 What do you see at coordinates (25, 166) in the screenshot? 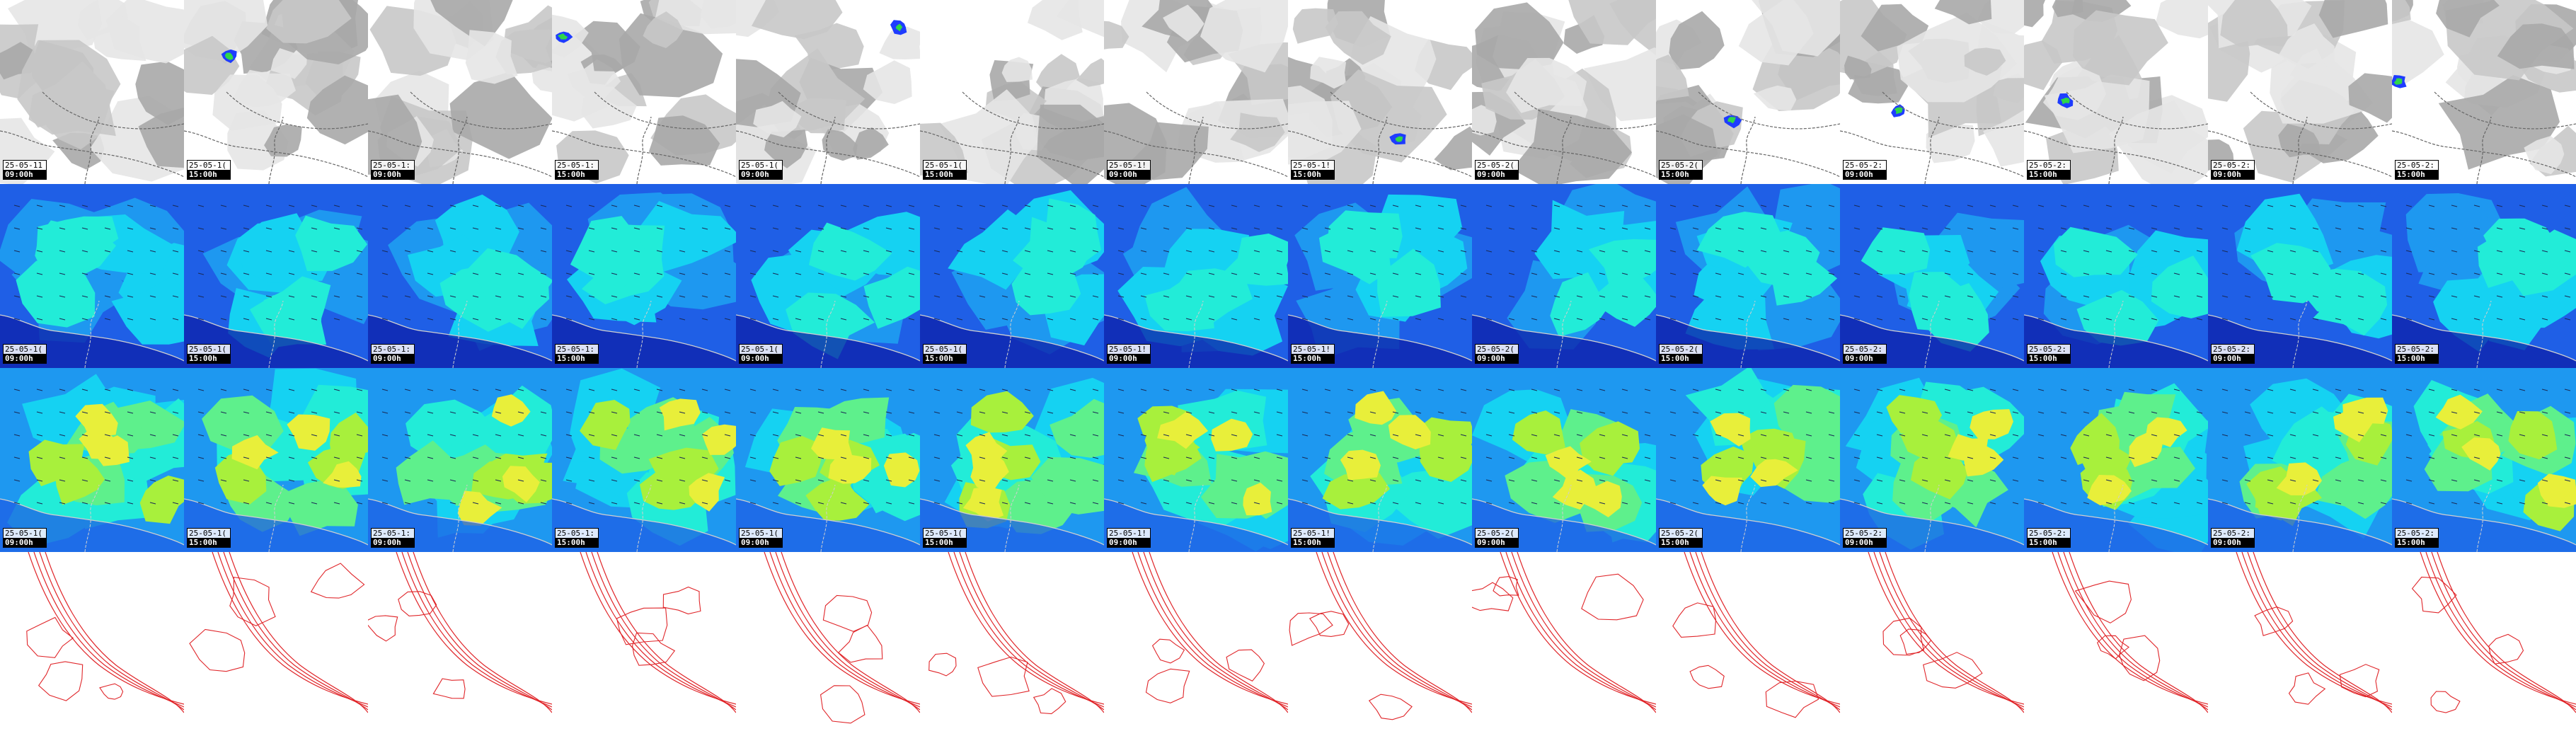
I see `panel-date: 25-05-11` at bounding box center [25, 166].